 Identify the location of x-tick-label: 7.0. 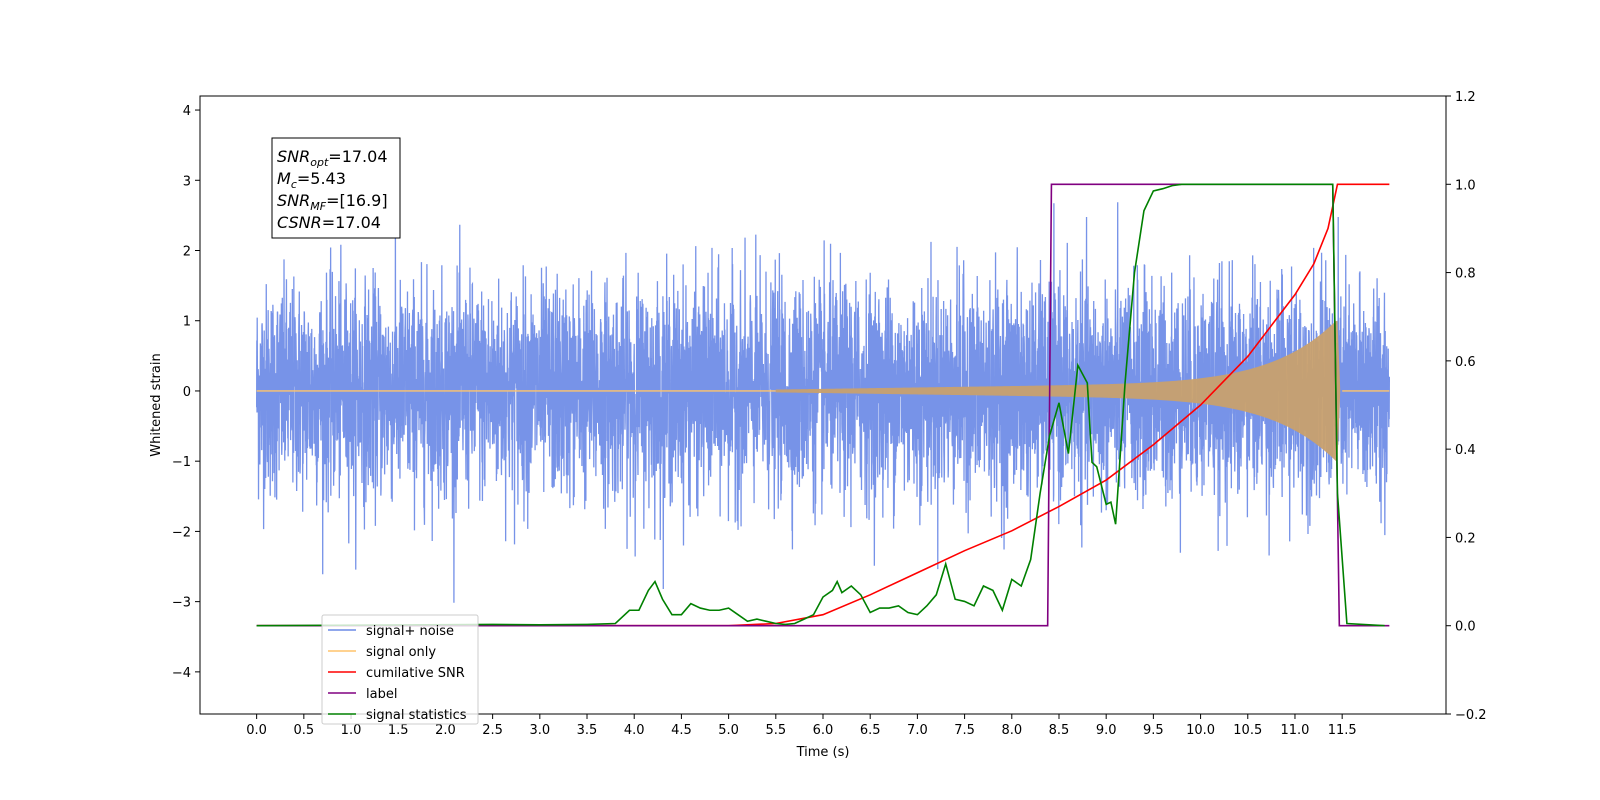
(917, 730).